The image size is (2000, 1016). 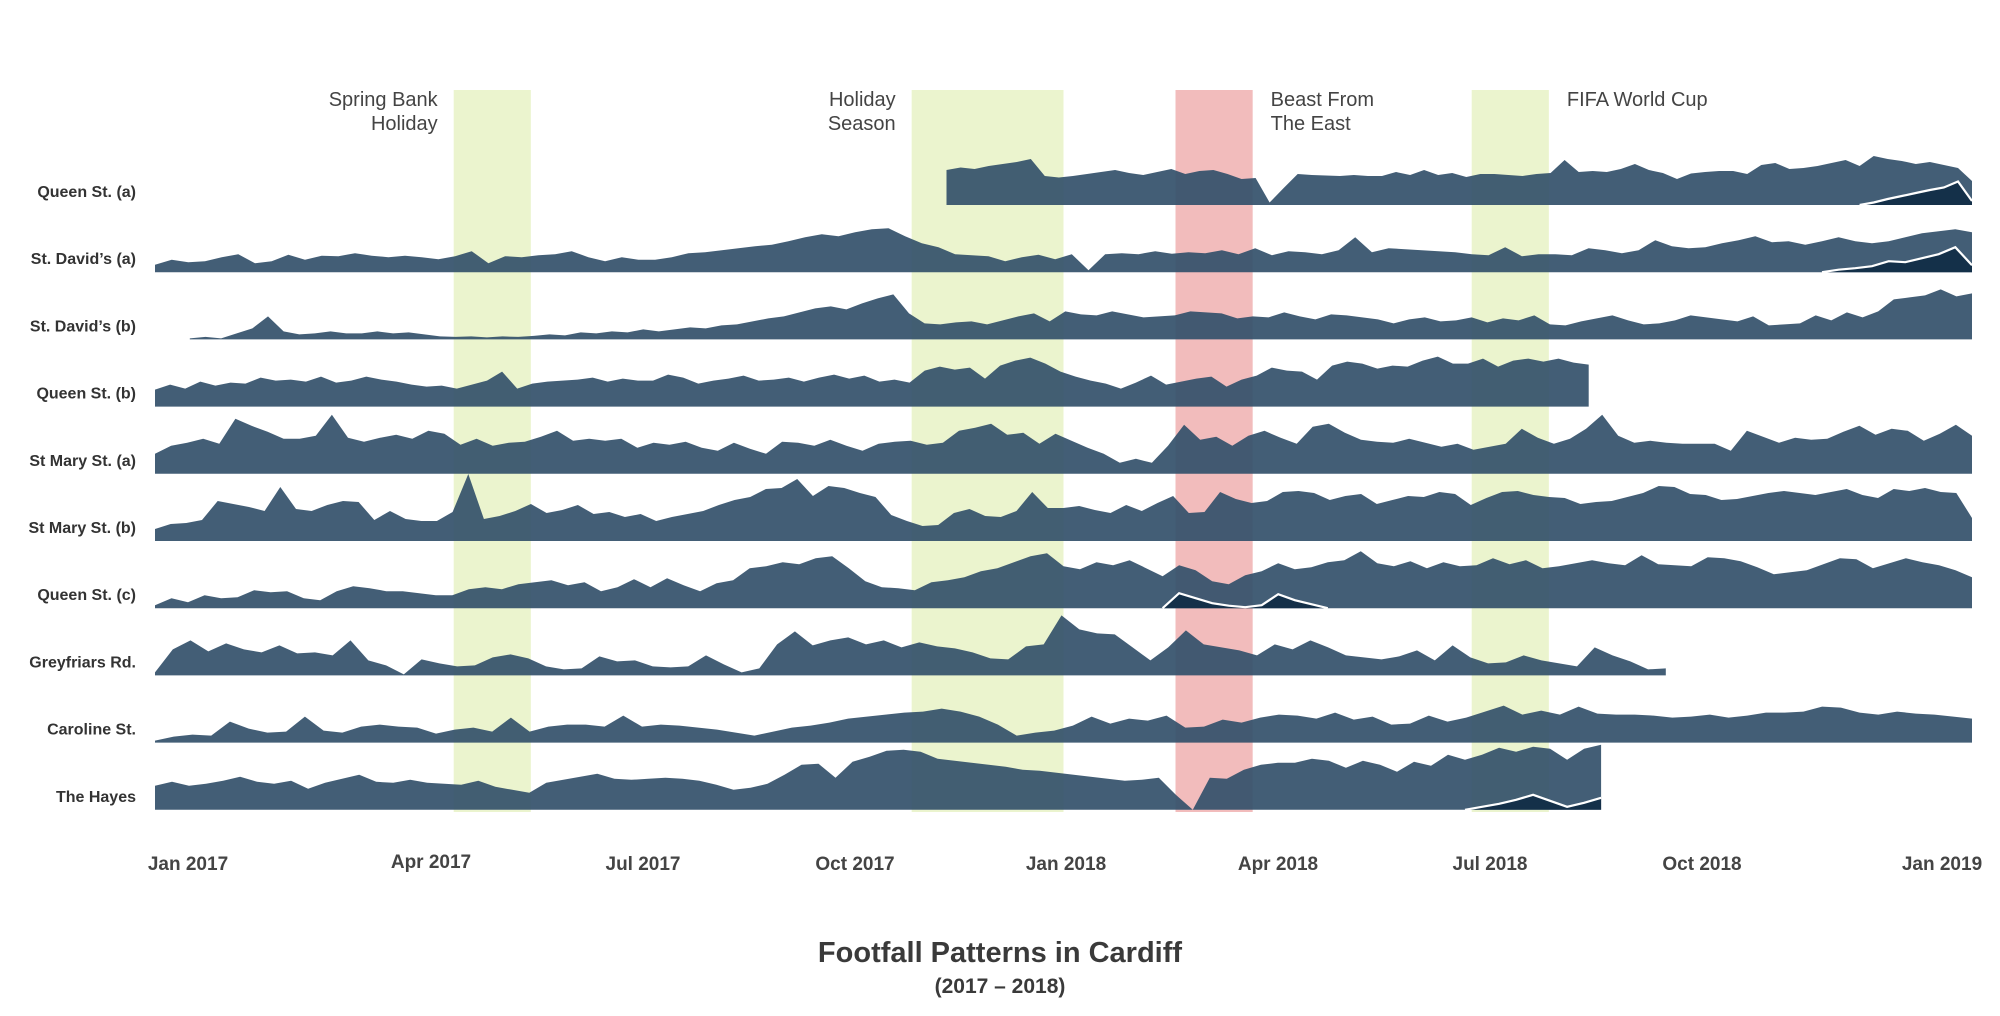 I want to click on event-label-0-1: Holiday, so click(x=404, y=124).